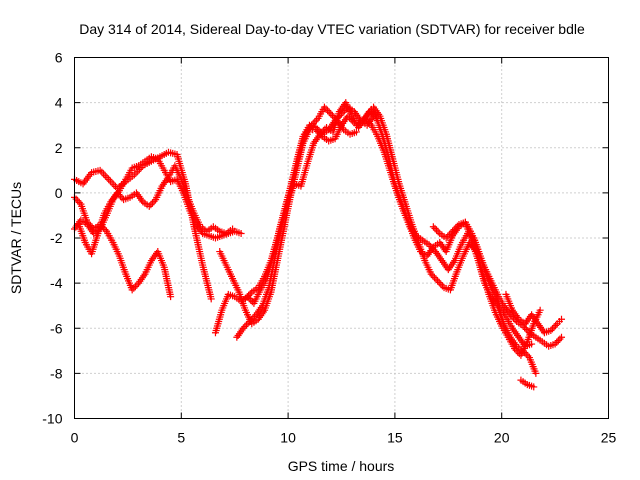  I want to click on y-tick-label: 6, so click(59, 58).